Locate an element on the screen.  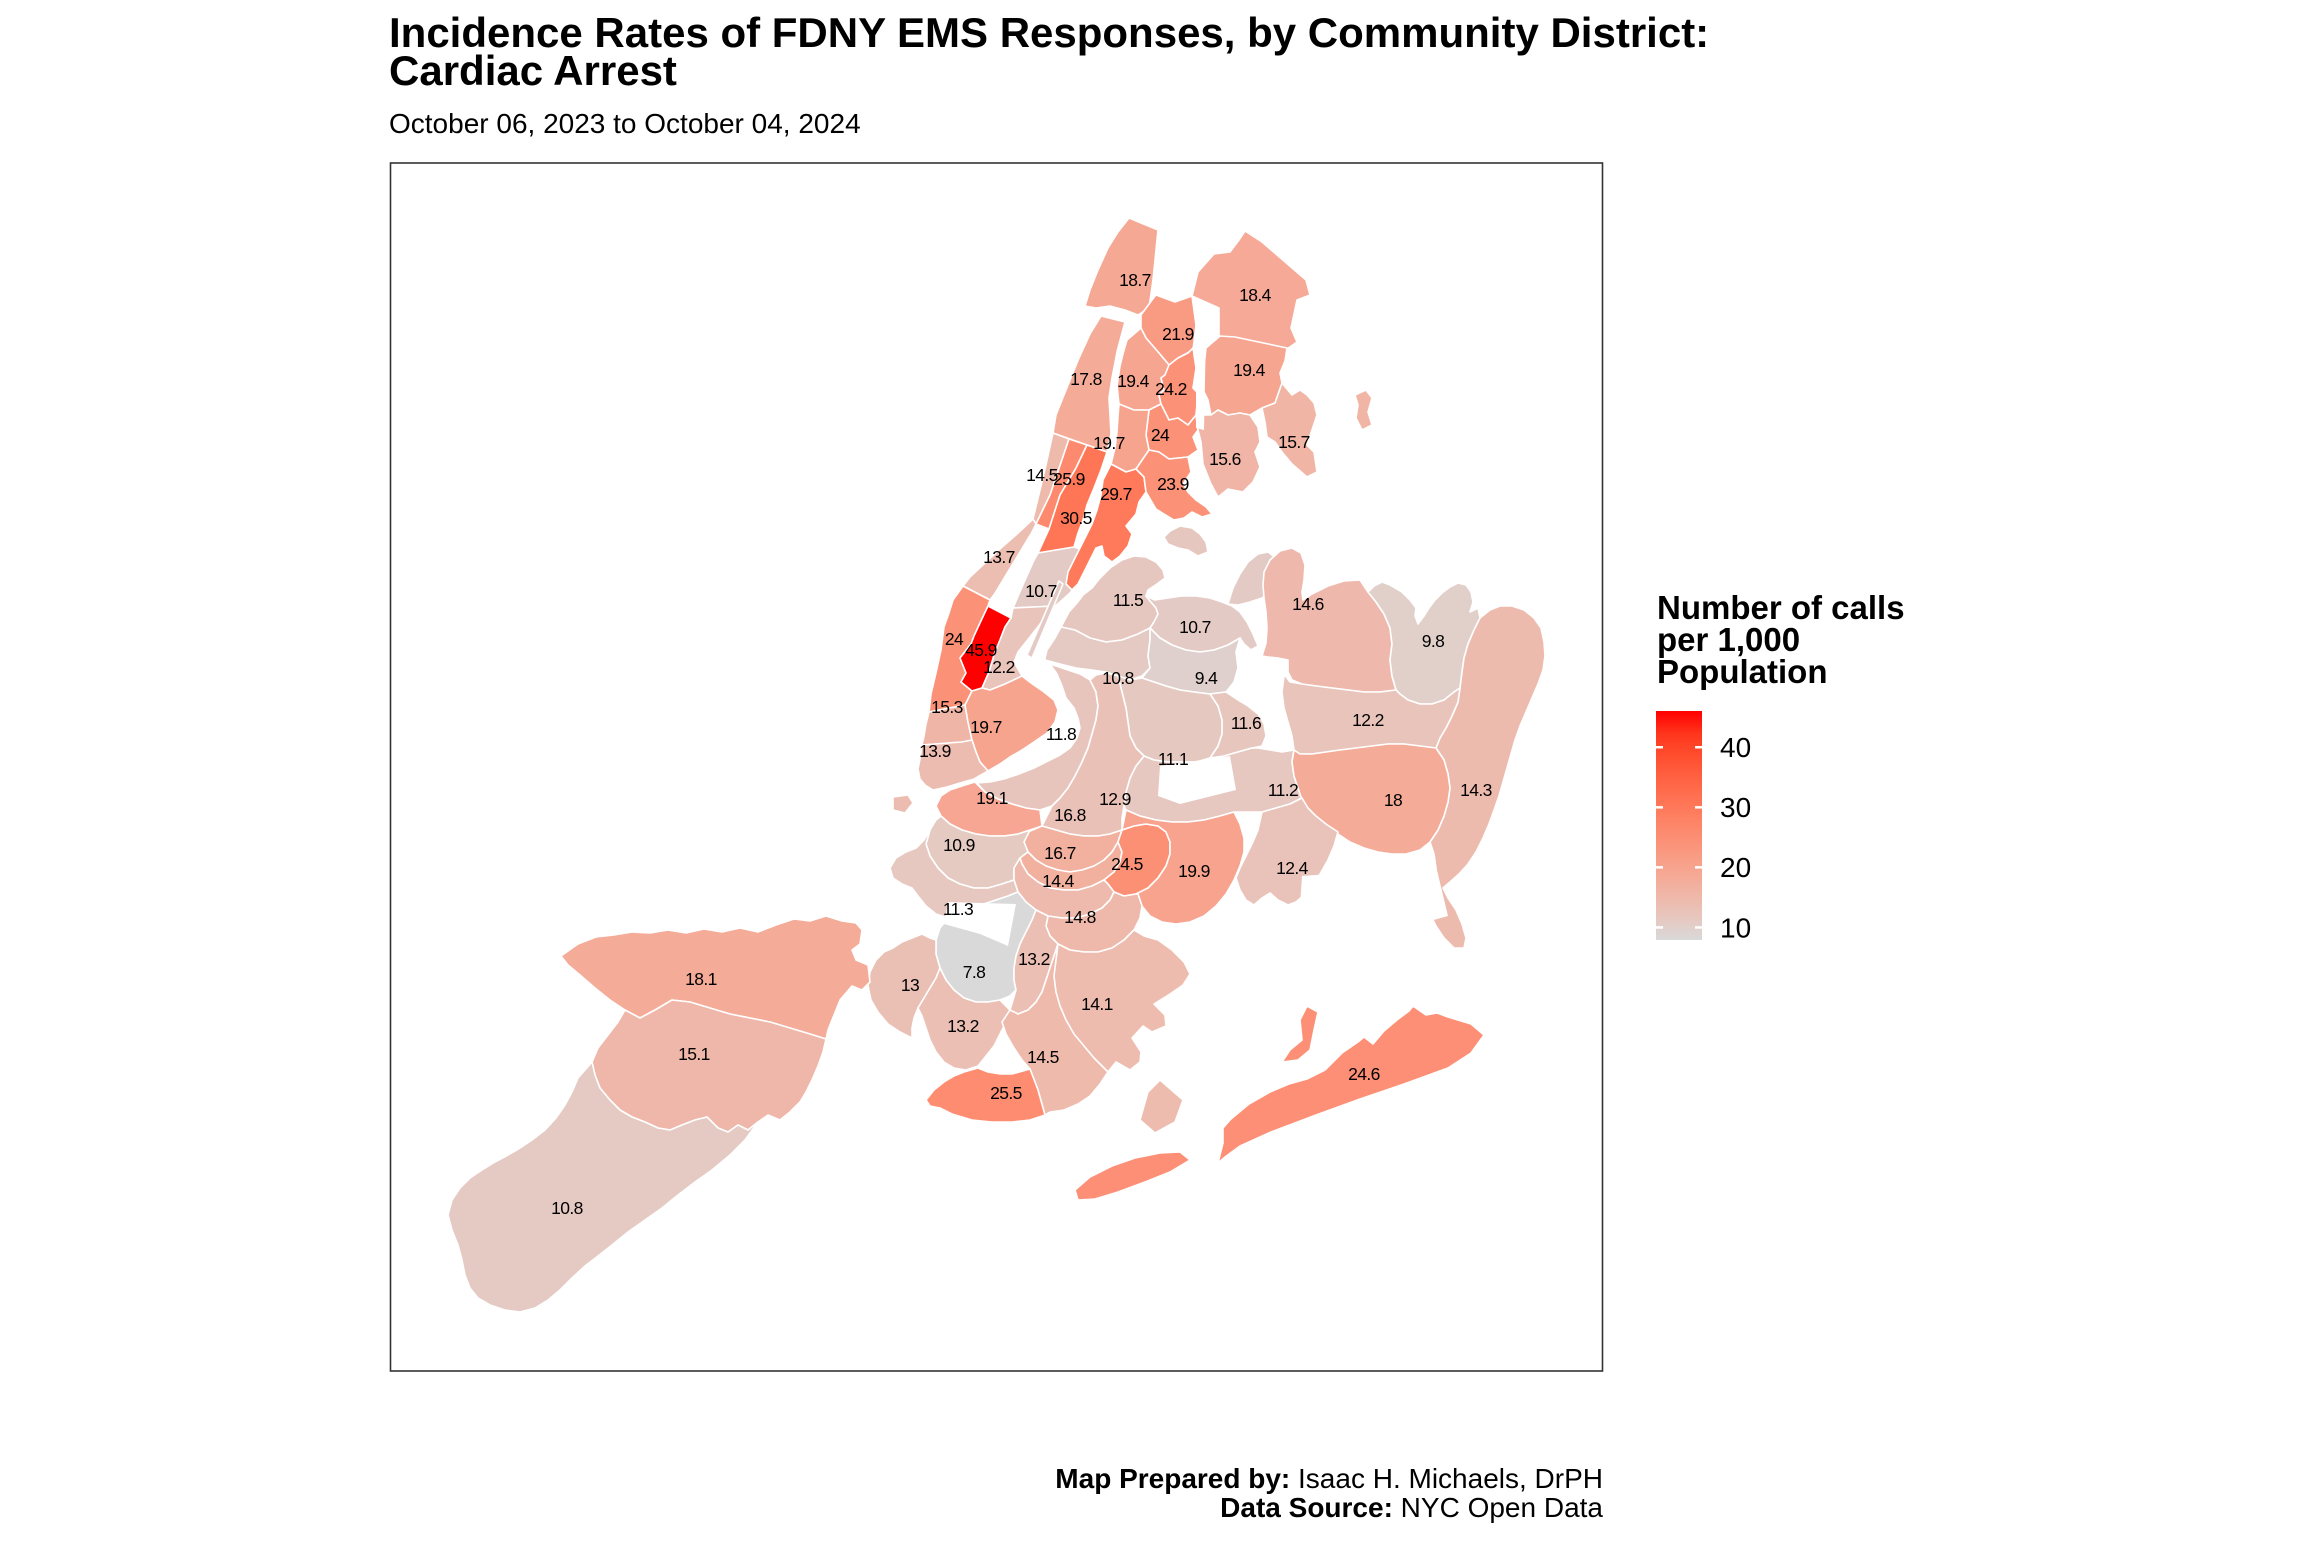
svg-text: 18.1 is located at coordinates (701, 979).